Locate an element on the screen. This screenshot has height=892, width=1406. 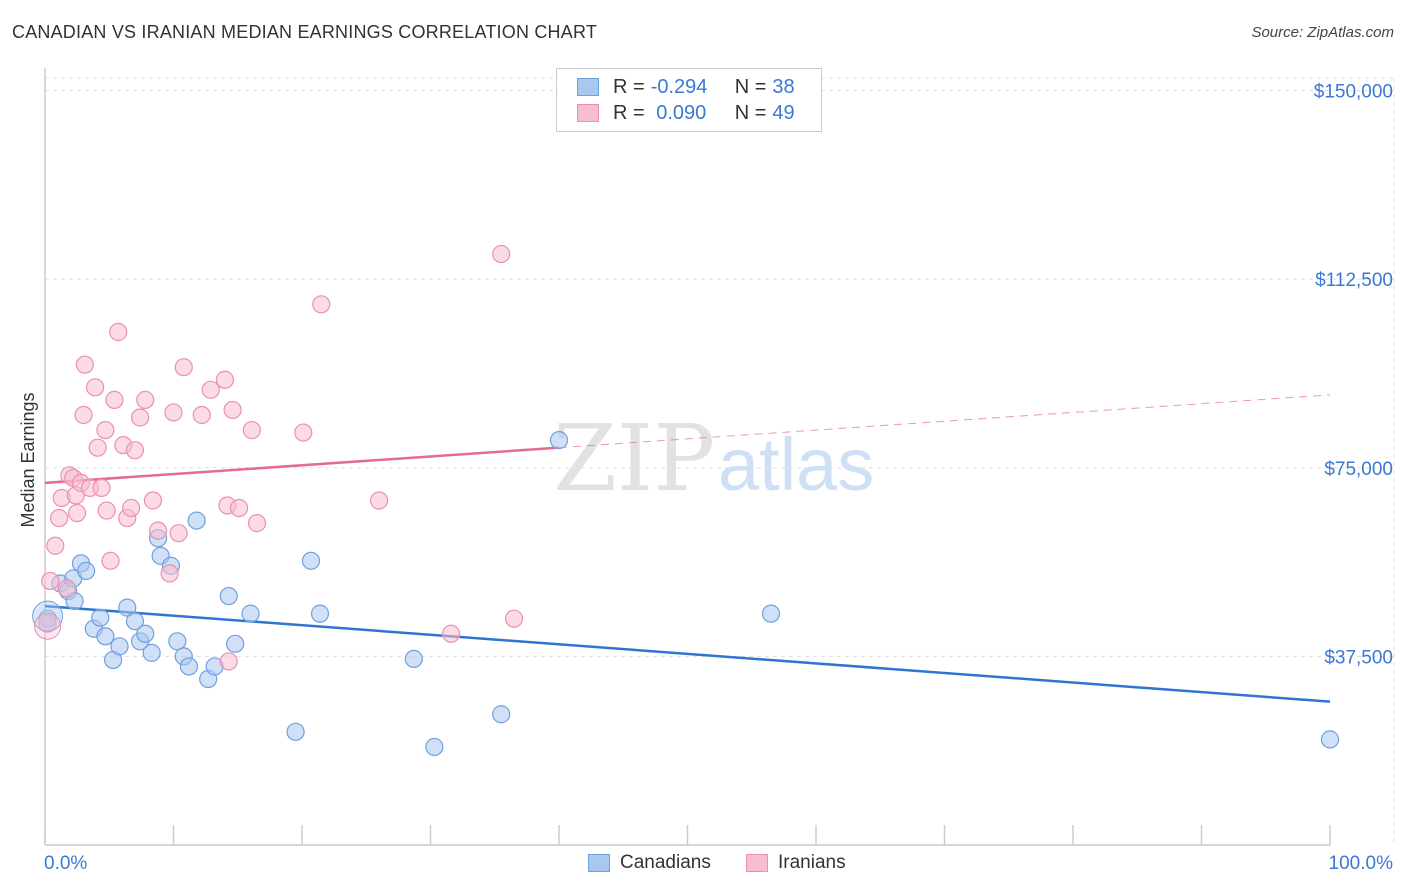
y-axis-label: Median Earnings is located at coordinates (28, 459).